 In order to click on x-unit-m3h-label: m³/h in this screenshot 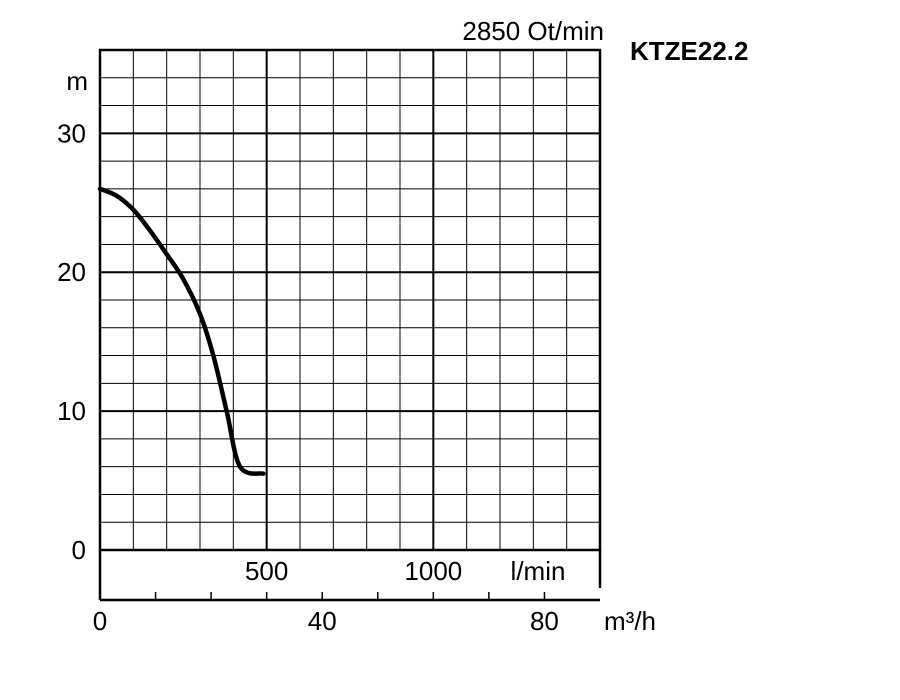, I will do `click(630, 621)`.